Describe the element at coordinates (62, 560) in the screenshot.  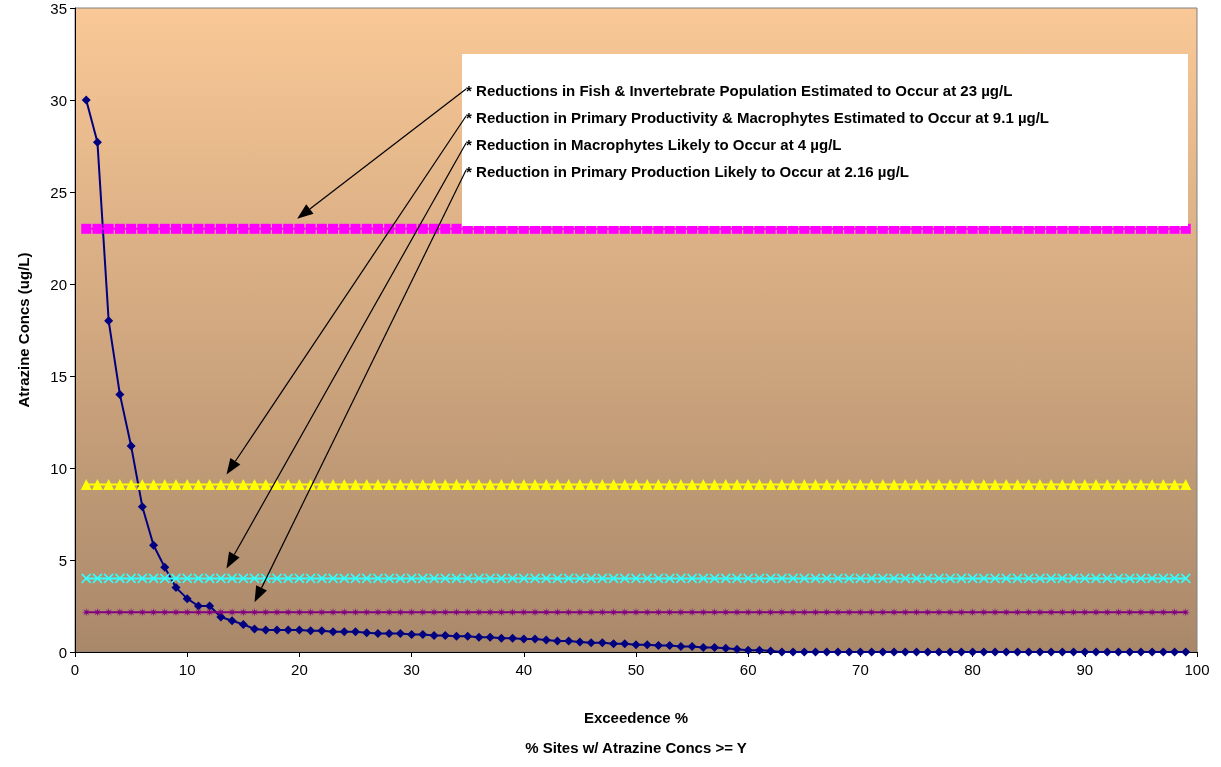
I see `y-tick-label: 5` at that location.